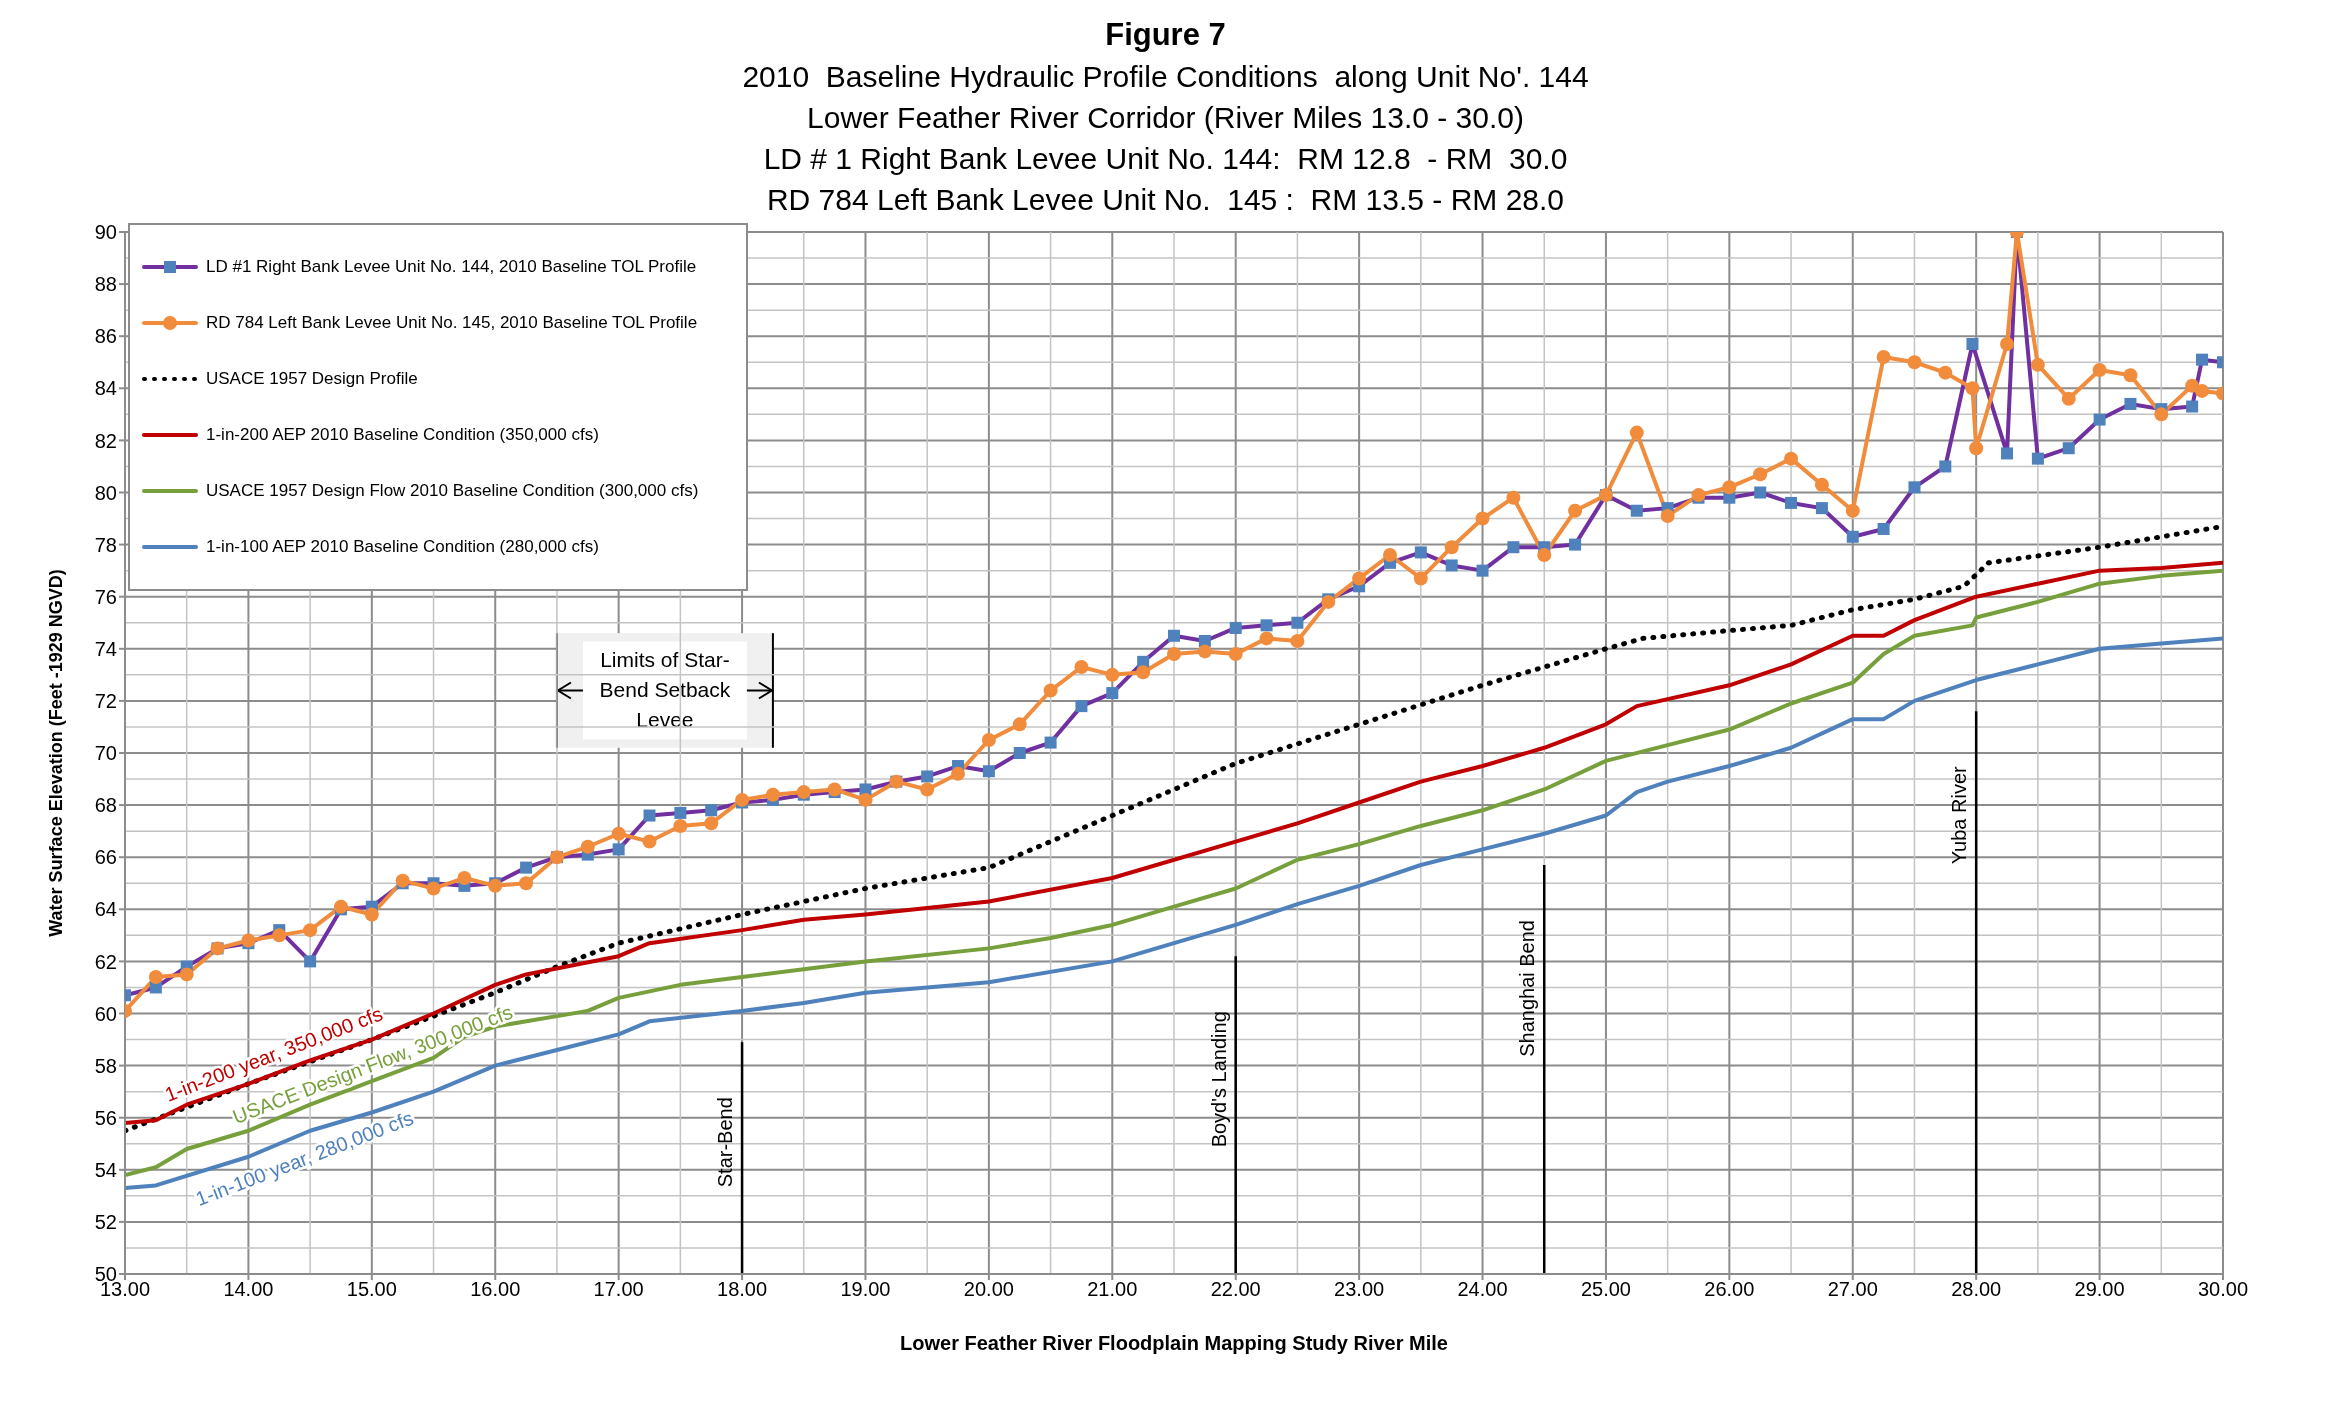 Image resolution: width=2331 pixels, height=1404 pixels. I want to click on y-tick-label: 84, so click(105, 388).